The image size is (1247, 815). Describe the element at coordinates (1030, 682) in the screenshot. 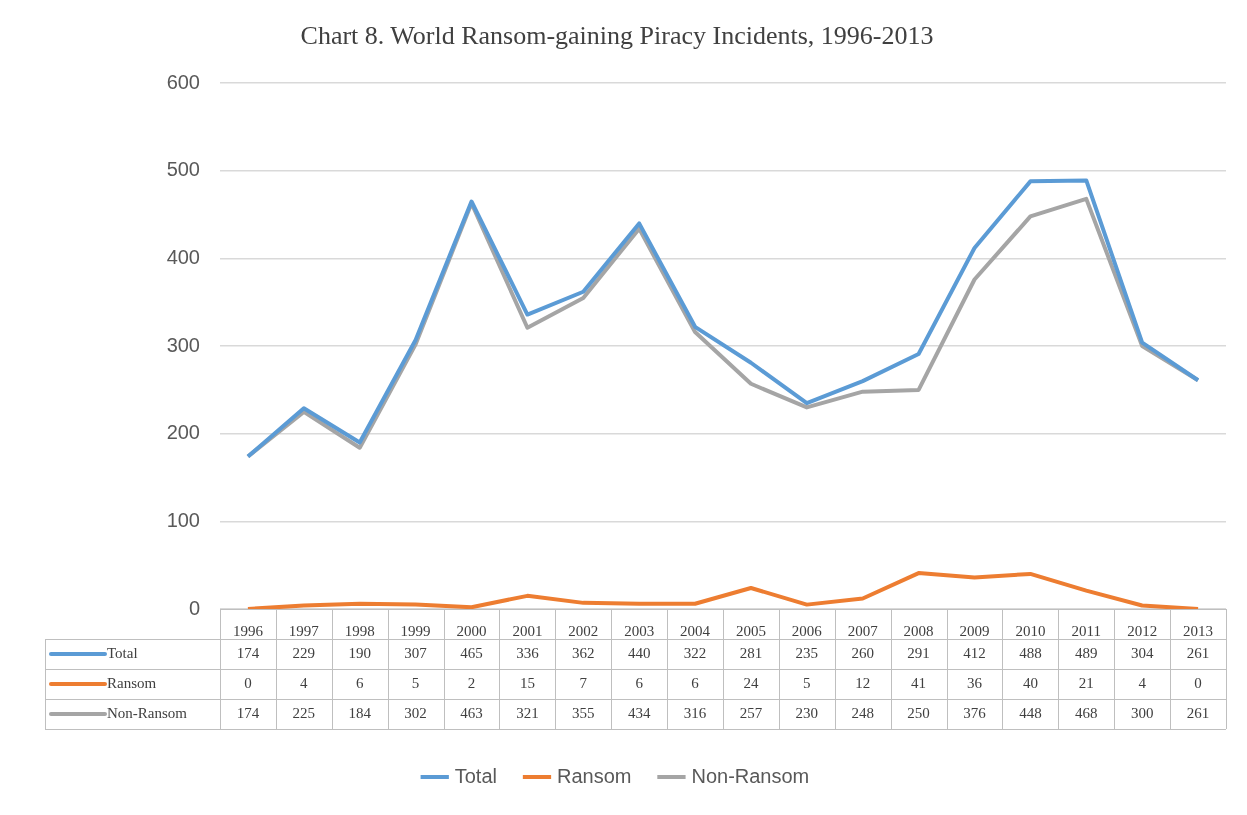

I see `data-label: 40` at that location.